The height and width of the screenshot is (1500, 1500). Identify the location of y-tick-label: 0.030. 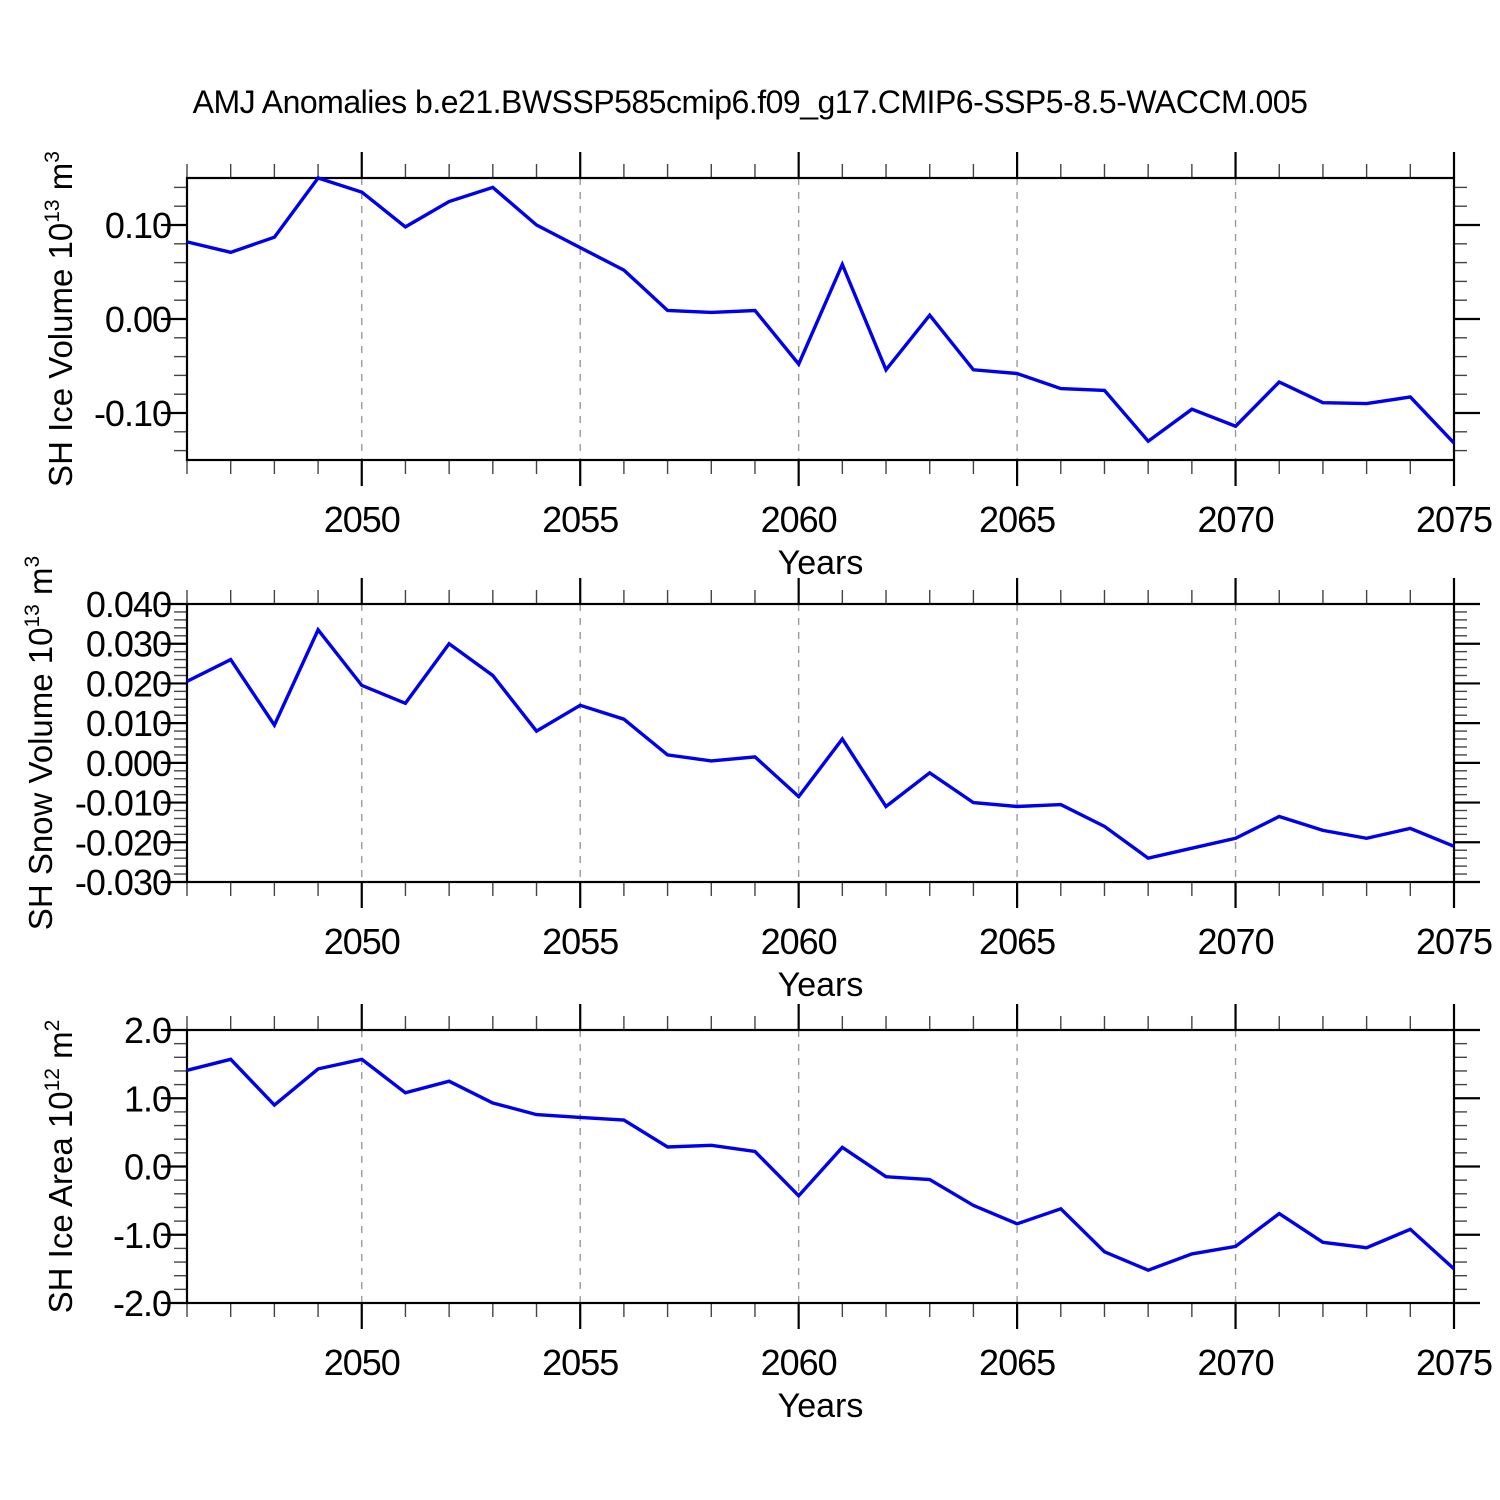
(128, 644).